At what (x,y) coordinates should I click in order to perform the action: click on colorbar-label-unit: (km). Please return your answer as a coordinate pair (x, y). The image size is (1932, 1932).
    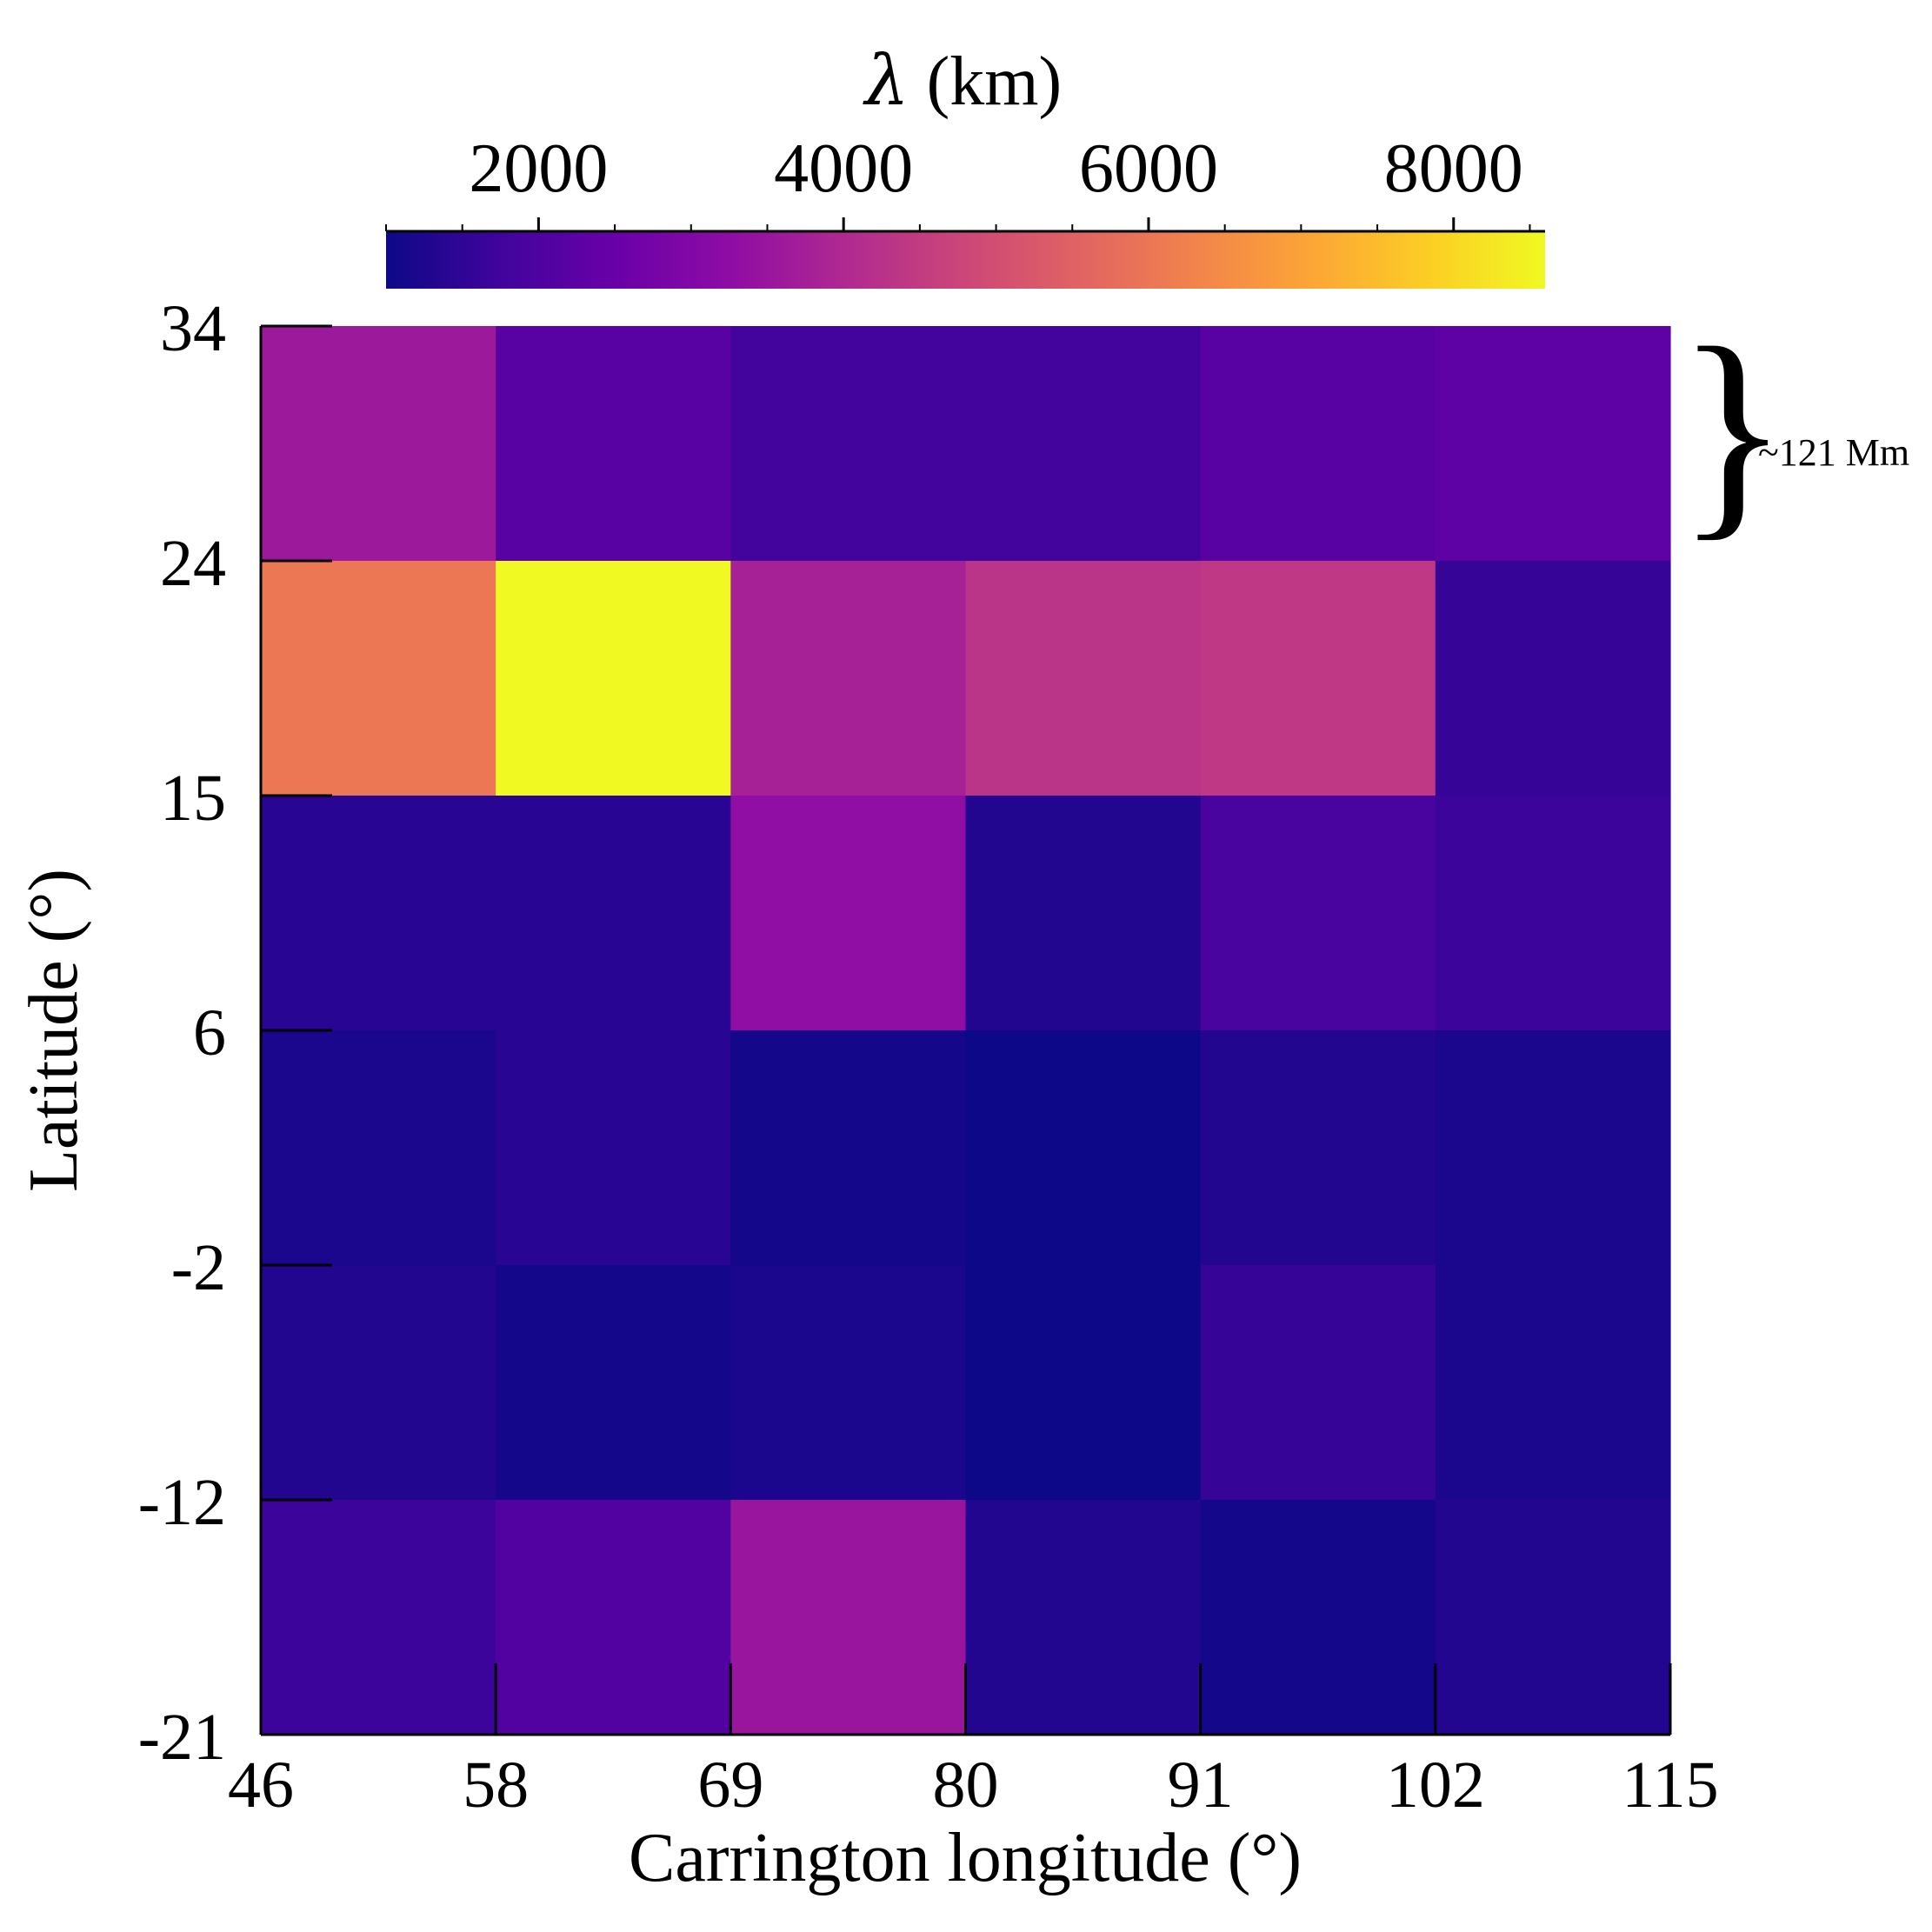
    Looking at the image, I should click on (986, 81).